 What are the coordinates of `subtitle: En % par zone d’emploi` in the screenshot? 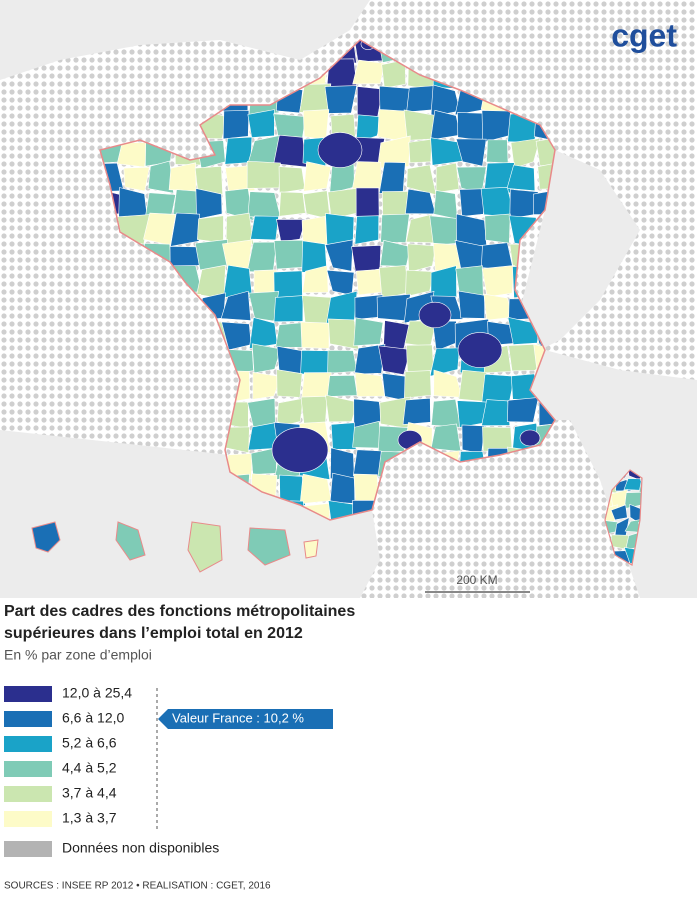 It's located at (78, 655).